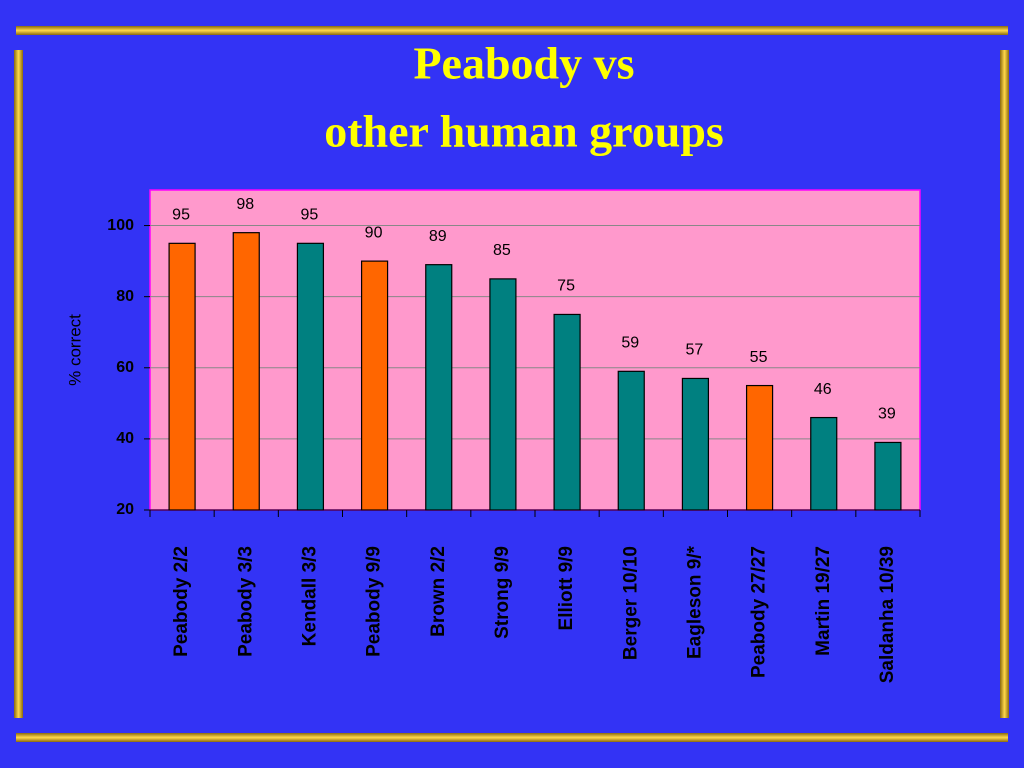 This screenshot has width=1024, height=768. Describe the element at coordinates (125, 509) in the screenshot. I see `y-tick-label: 20` at that location.